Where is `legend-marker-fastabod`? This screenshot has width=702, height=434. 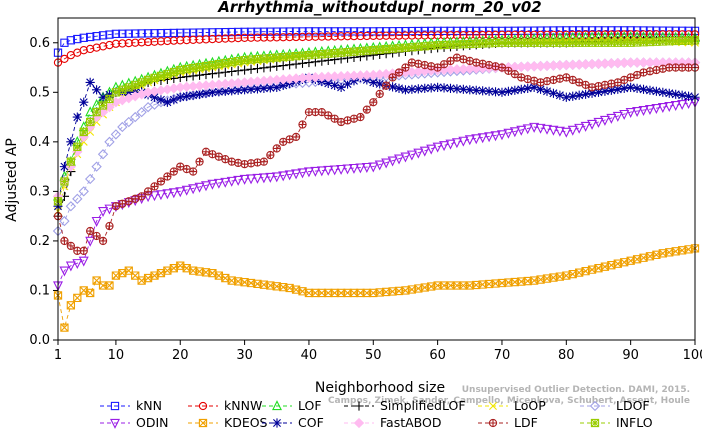 legend-marker-fastabod is located at coordinates (359, 423).